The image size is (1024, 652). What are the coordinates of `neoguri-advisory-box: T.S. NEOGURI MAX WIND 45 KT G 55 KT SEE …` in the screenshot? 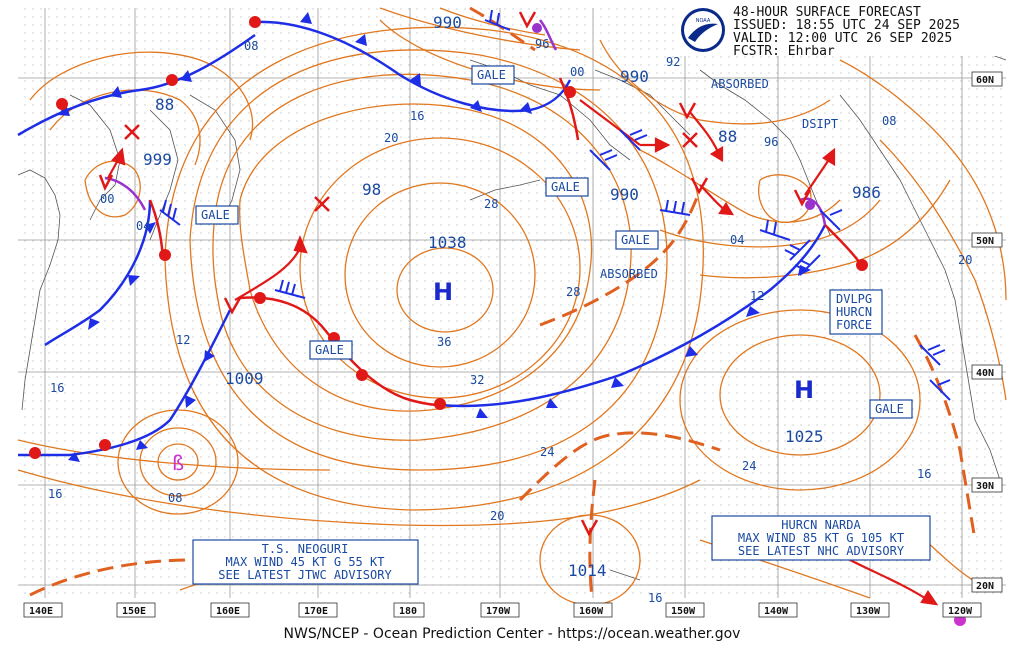 It's located at (305, 562).